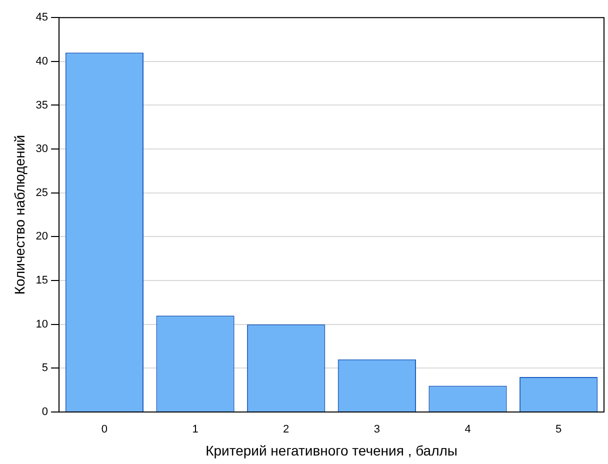  What do you see at coordinates (42, 149) in the screenshot?
I see `y-tick-label: 30` at bounding box center [42, 149].